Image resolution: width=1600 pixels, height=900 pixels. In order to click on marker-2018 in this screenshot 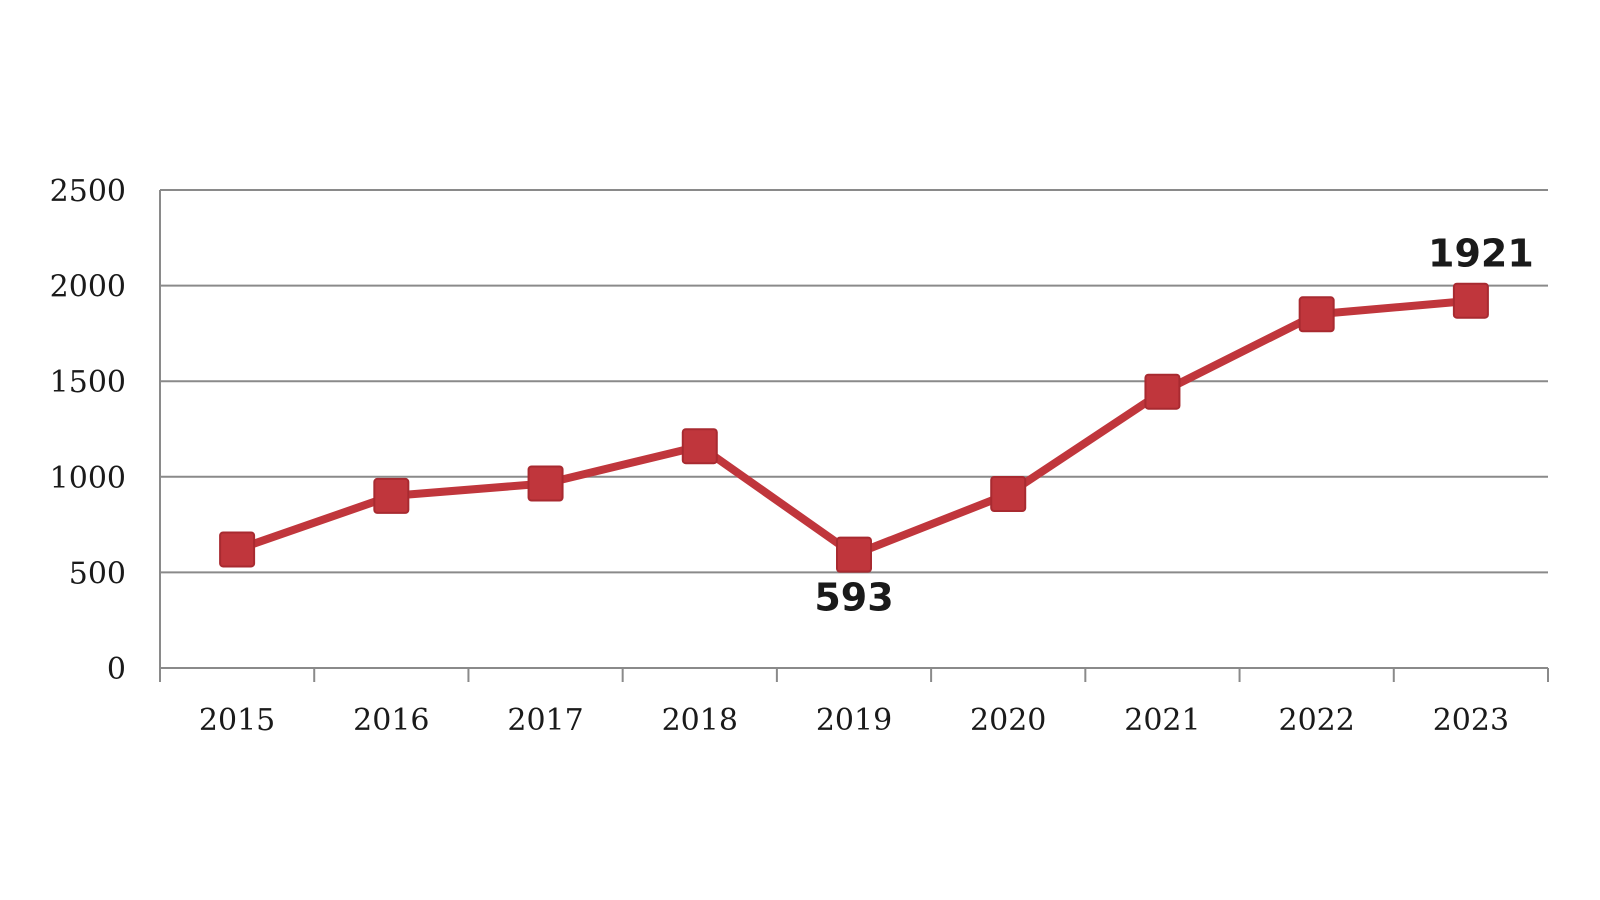, I will do `click(699, 446)`.